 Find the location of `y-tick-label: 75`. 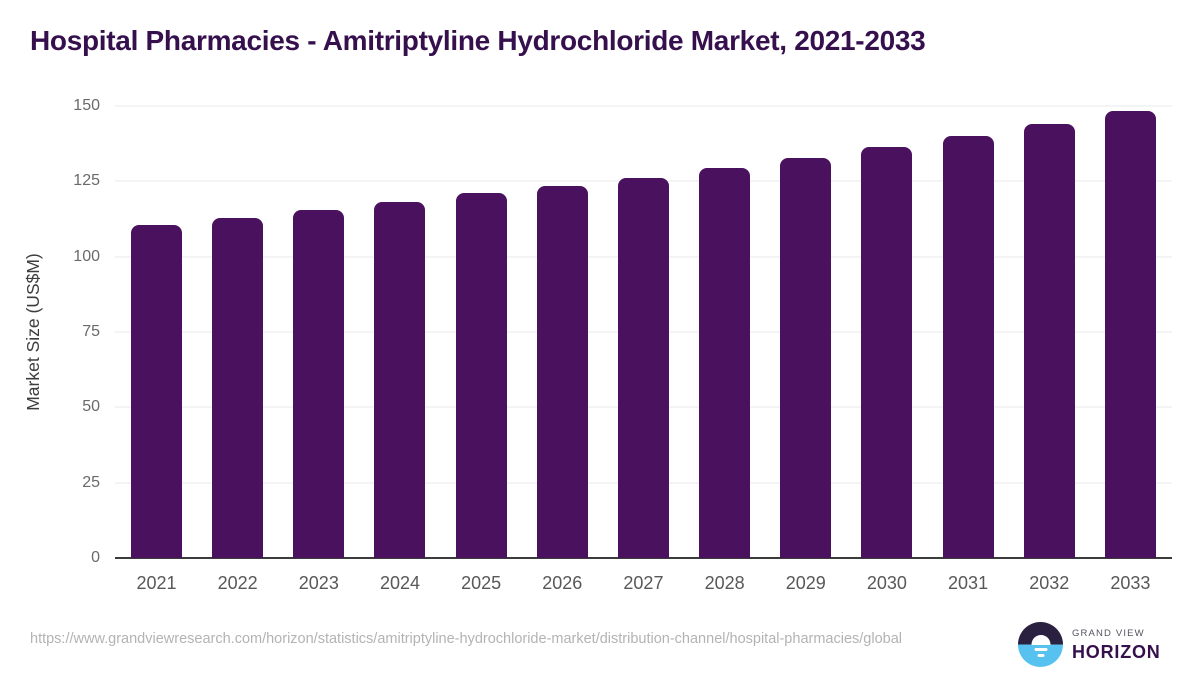

y-tick-label: 75 is located at coordinates (91, 331).